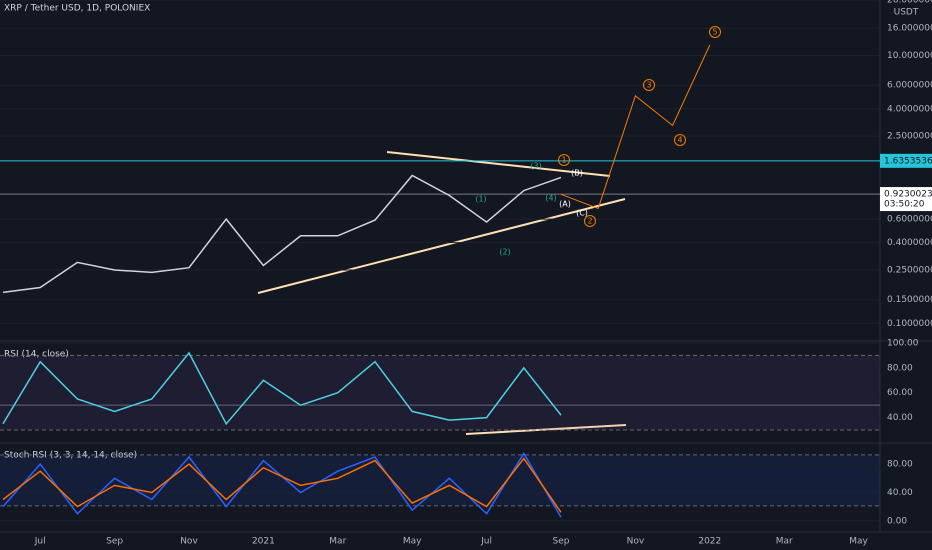 The image size is (932, 550). Describe the element at coordinates (909, 271) in the screenshot. I see `y-tick-label: 0.25000000` at that location.